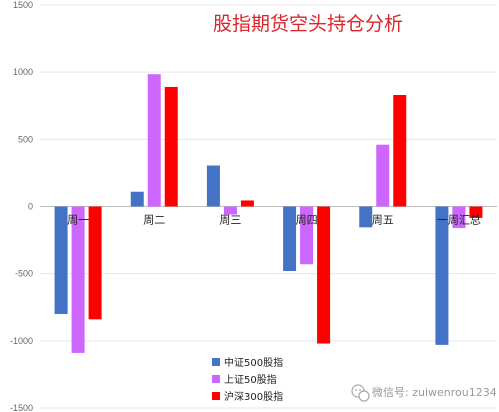 This screenshot has height=412, width=499. What do you see at coordinates (308, 24) in the screenshot?
I see `chart-title: 股指期货空头持仓分析` at bounding box center [308, 24].